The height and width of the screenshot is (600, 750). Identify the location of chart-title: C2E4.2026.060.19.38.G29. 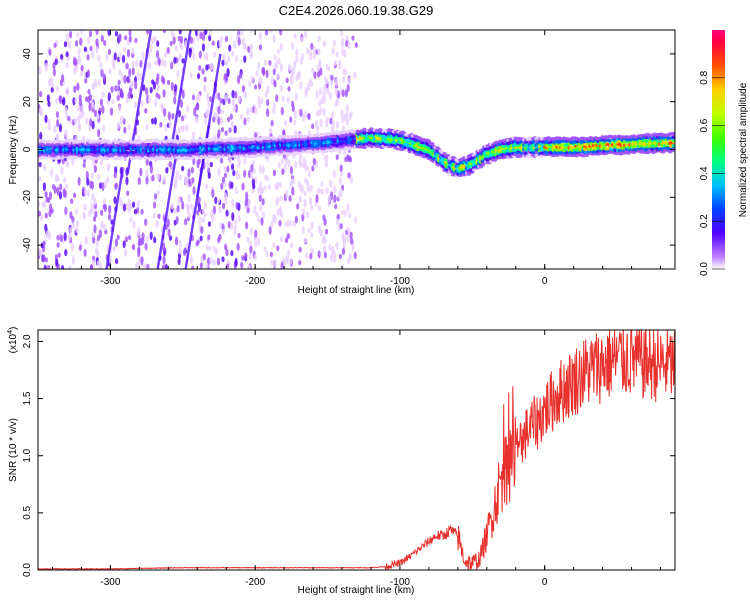
(356, 10).